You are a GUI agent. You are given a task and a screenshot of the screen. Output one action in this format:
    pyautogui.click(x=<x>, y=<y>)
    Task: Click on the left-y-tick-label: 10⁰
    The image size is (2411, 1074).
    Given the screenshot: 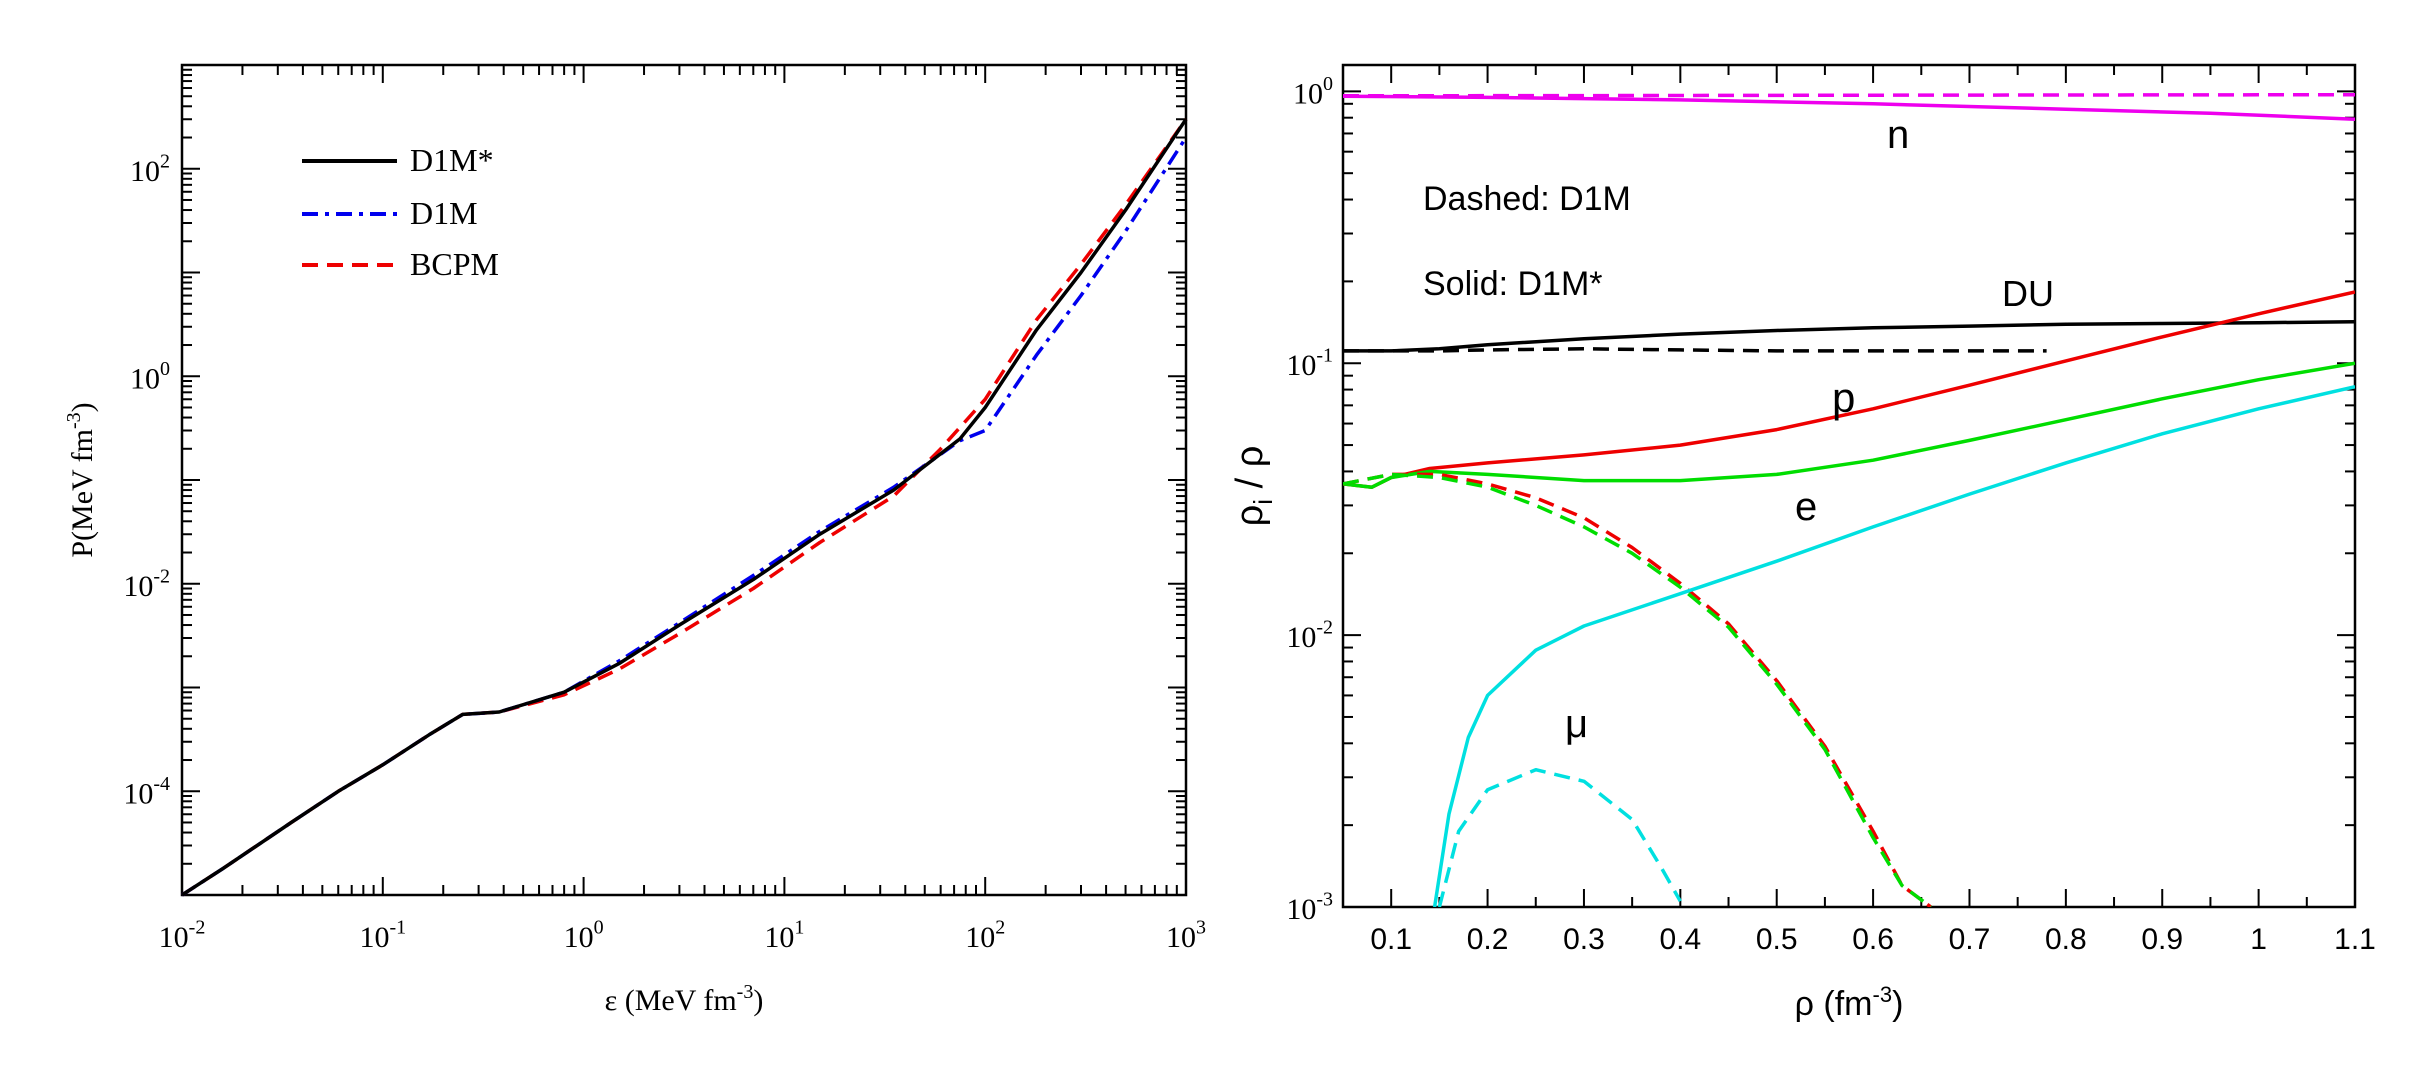 What is the action you would take?
    pyautogui.click(x=150, y=377)
    